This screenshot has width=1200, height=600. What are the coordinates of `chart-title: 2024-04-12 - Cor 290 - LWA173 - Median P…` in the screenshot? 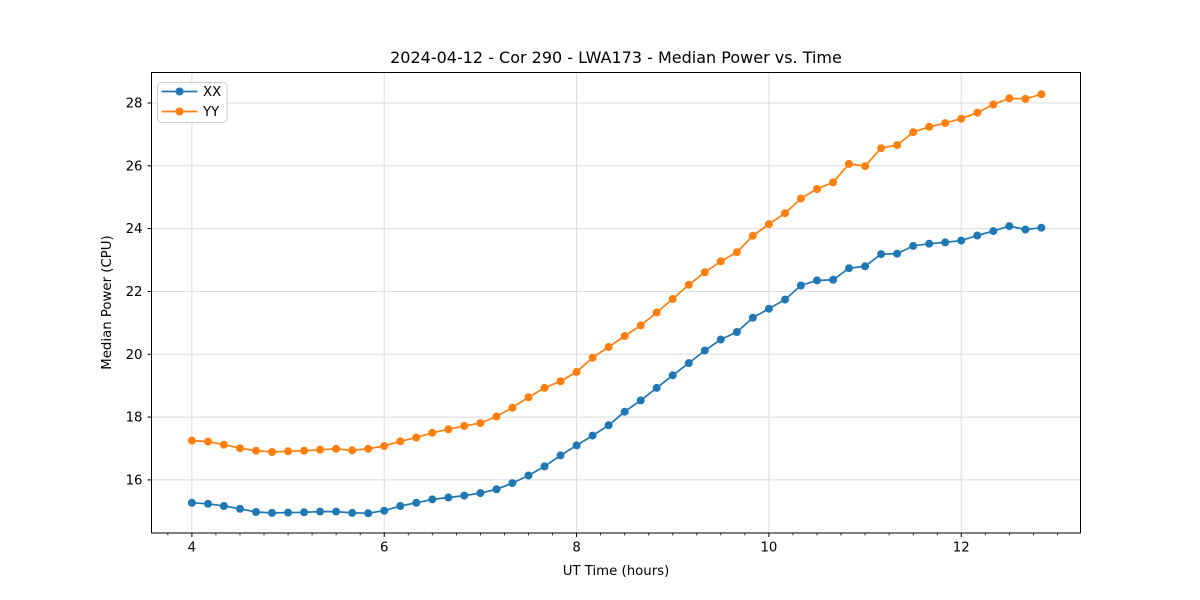 It's located at (616, 57).